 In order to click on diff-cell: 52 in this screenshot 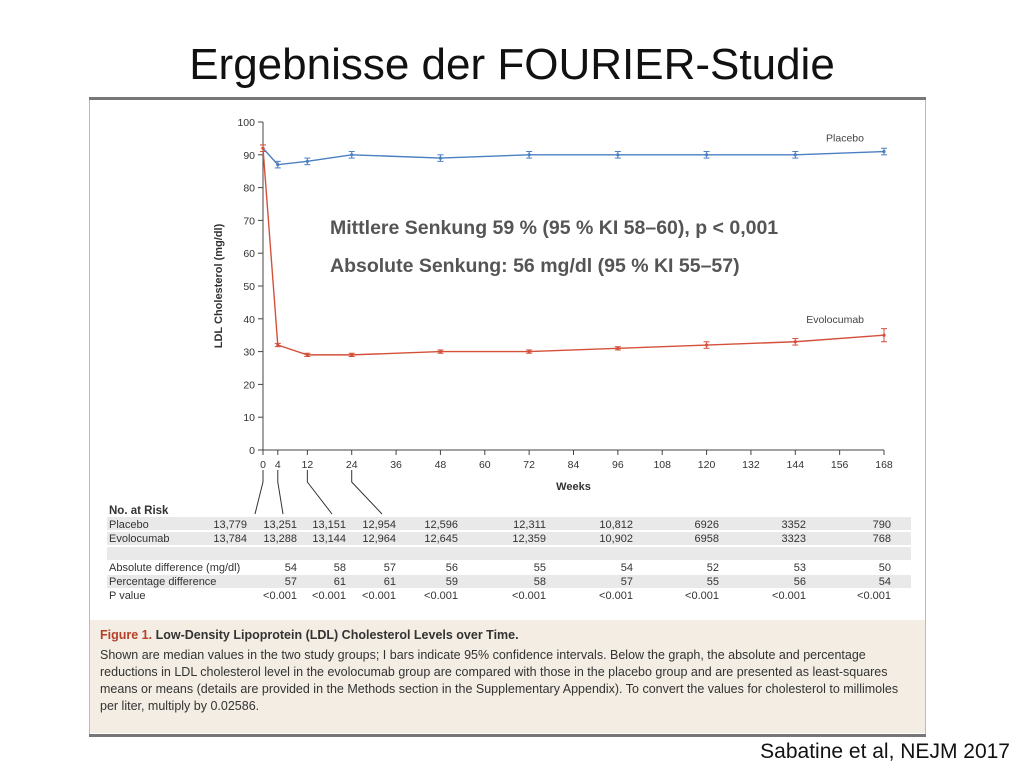, I will do `click(713, 568)`.